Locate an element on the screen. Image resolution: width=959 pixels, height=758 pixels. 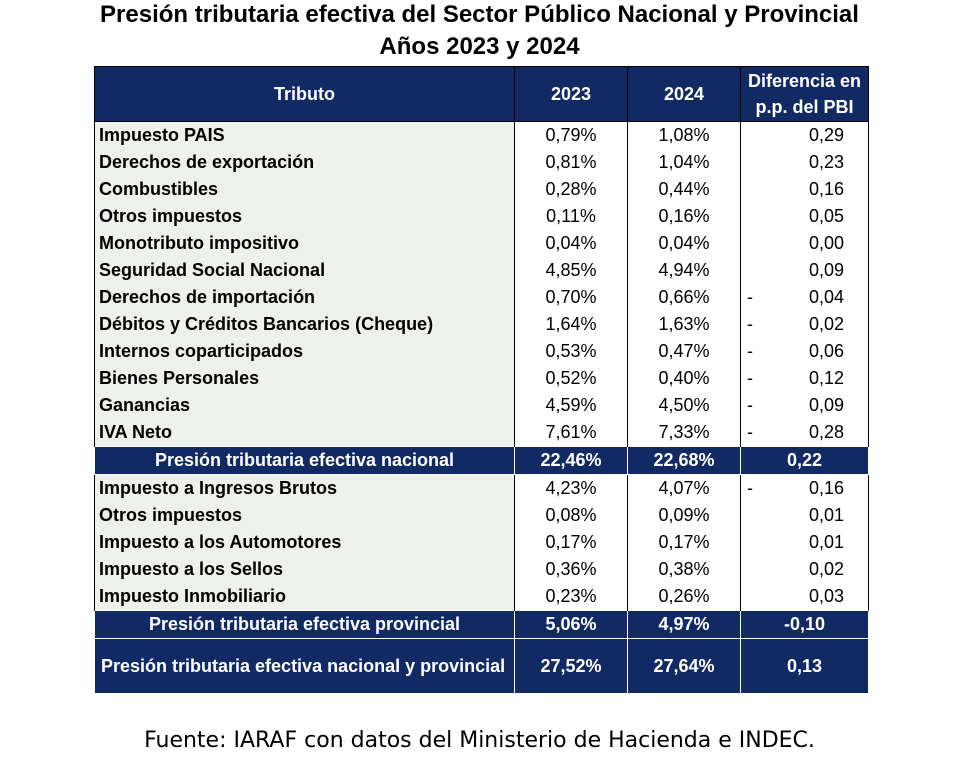
table-row: Seguridad Social Nacional 4,85% 4,94% 0,09 is located at coordinates (481, 270).